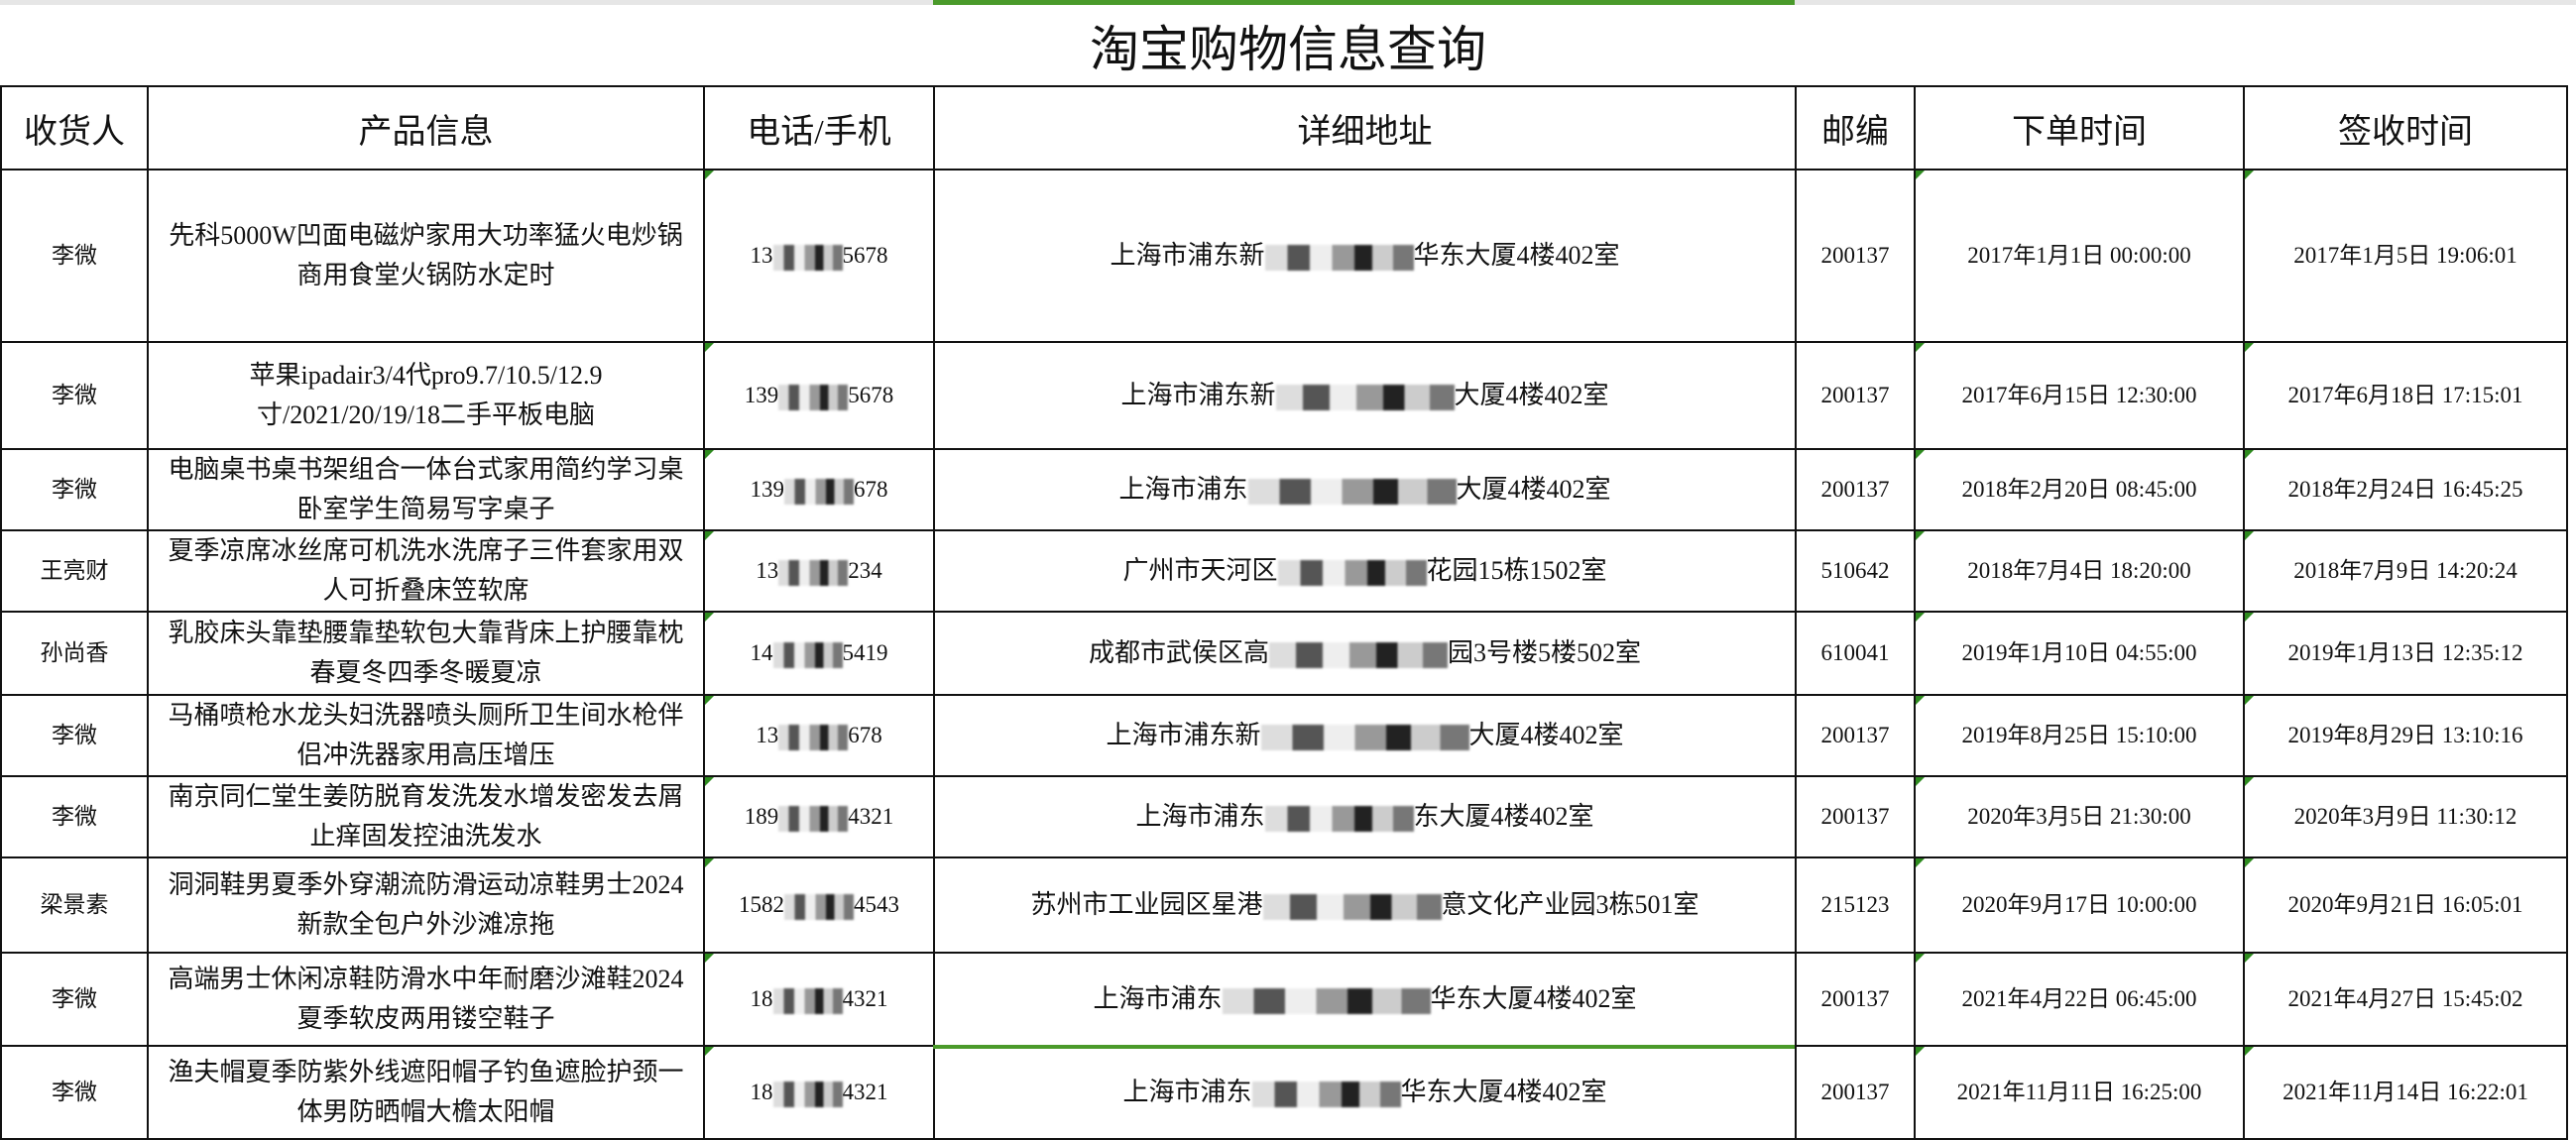 The height and width of the screenshot is (1140, 2576). What do you see at coordinates (1365, 905) in the screenshot?
I see `address-cell: 苏州市工业园区星港 意文化产业园3栋501室` at bounding box center [1365, 905].